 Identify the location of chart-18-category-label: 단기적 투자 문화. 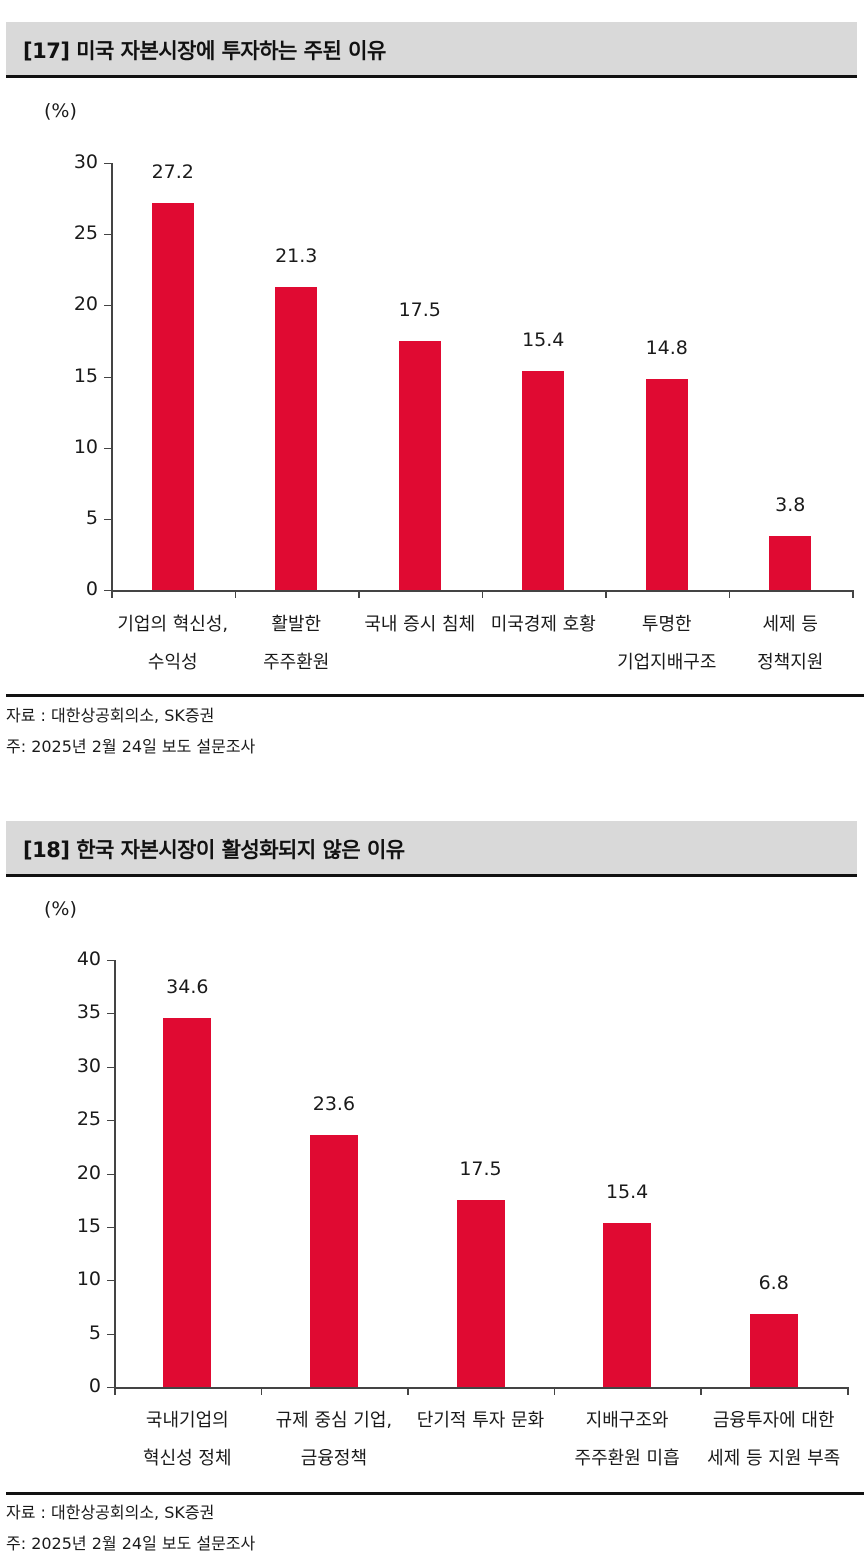
(480, 1421).